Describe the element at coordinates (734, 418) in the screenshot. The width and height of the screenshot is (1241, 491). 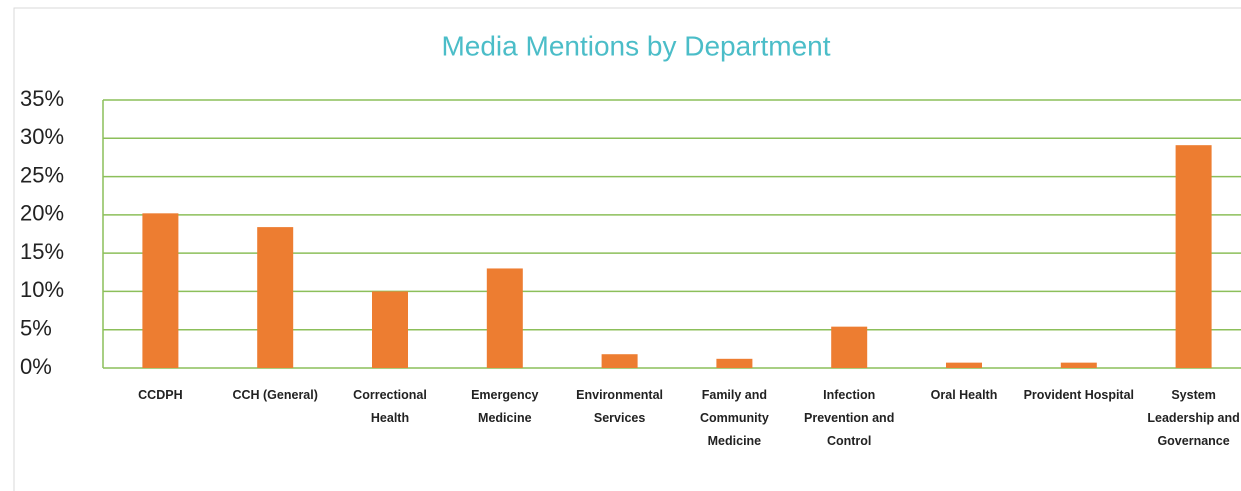
I see `x-tick-label: Family and Community Medicine` at that location.